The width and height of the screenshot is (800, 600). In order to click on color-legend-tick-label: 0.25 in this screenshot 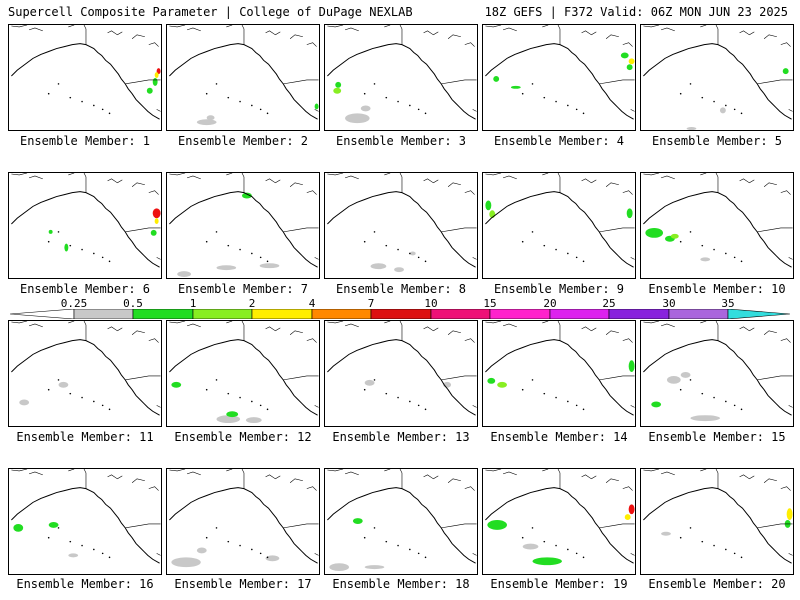, I will do `click(74, 303)`.